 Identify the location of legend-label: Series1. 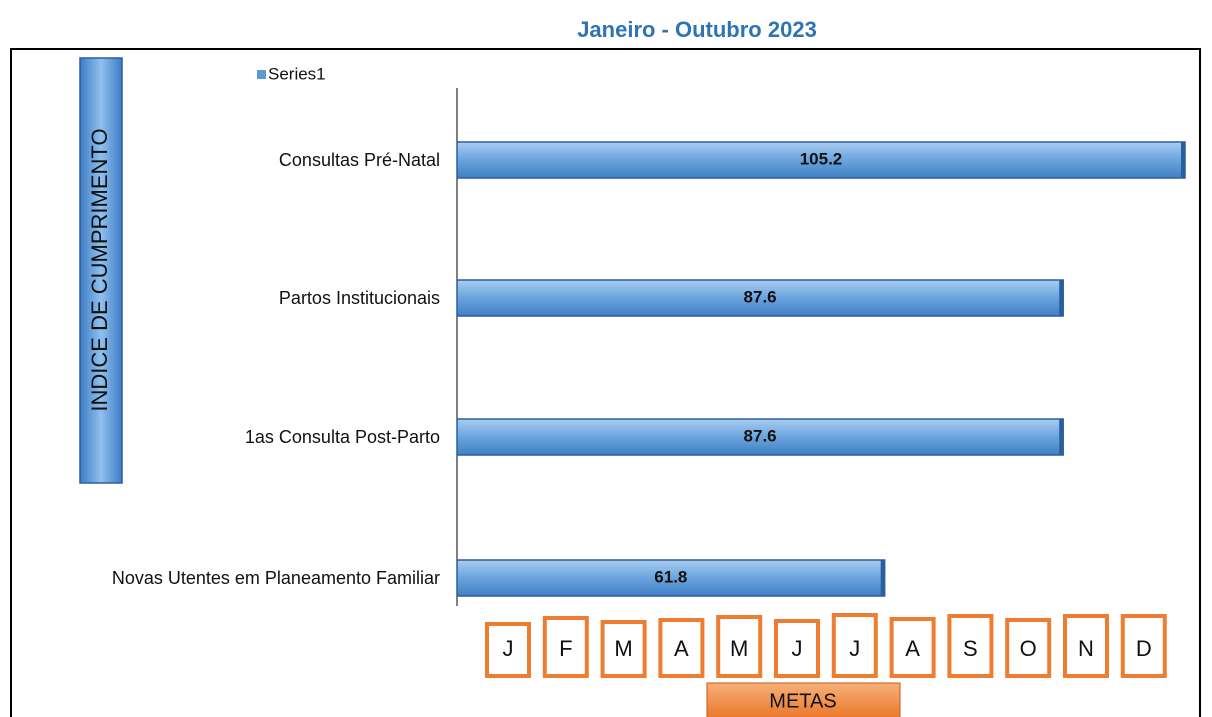
(297, 73).